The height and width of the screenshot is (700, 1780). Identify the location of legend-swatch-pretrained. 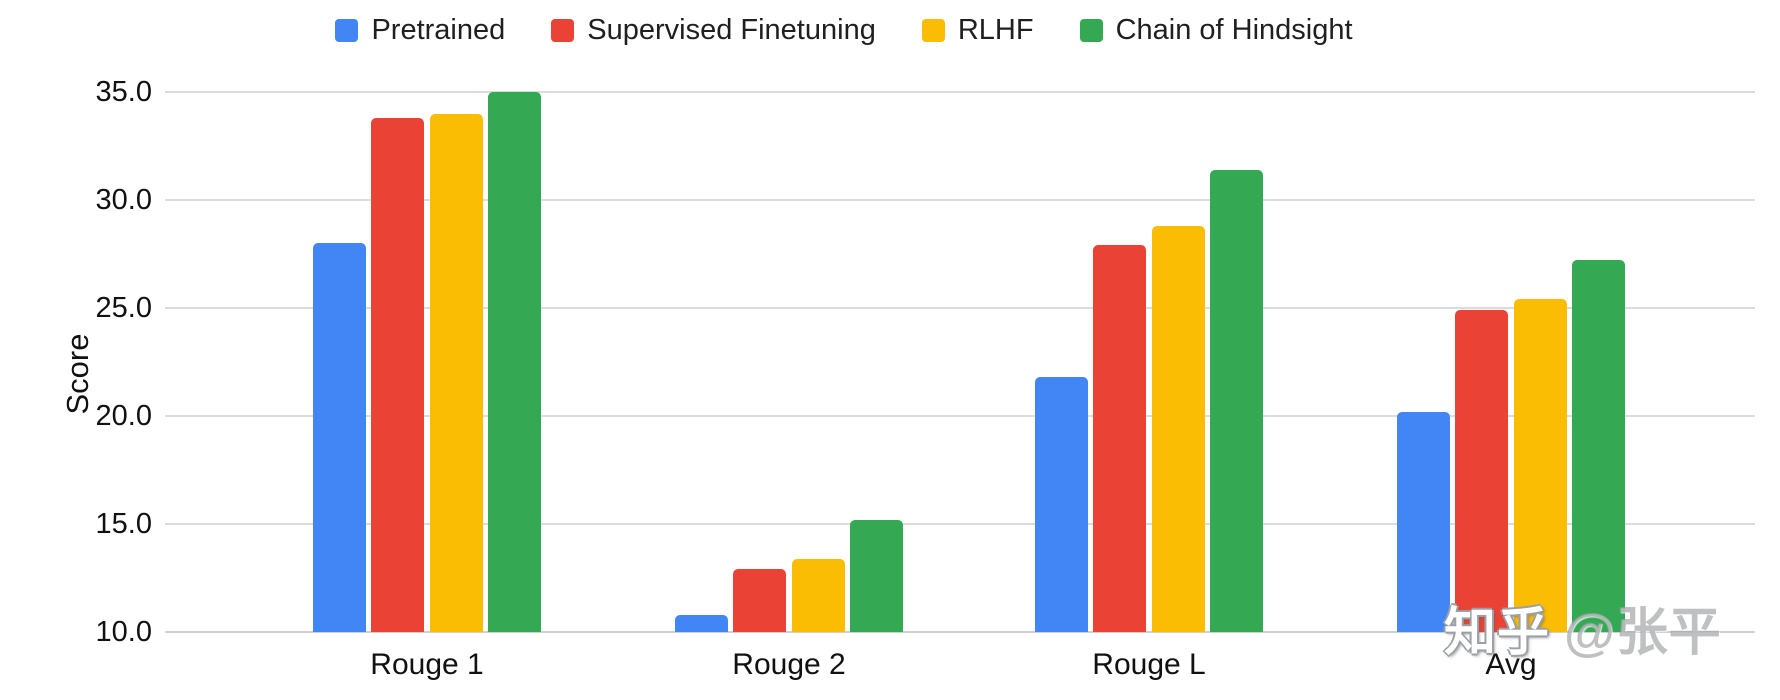
(347, 30).